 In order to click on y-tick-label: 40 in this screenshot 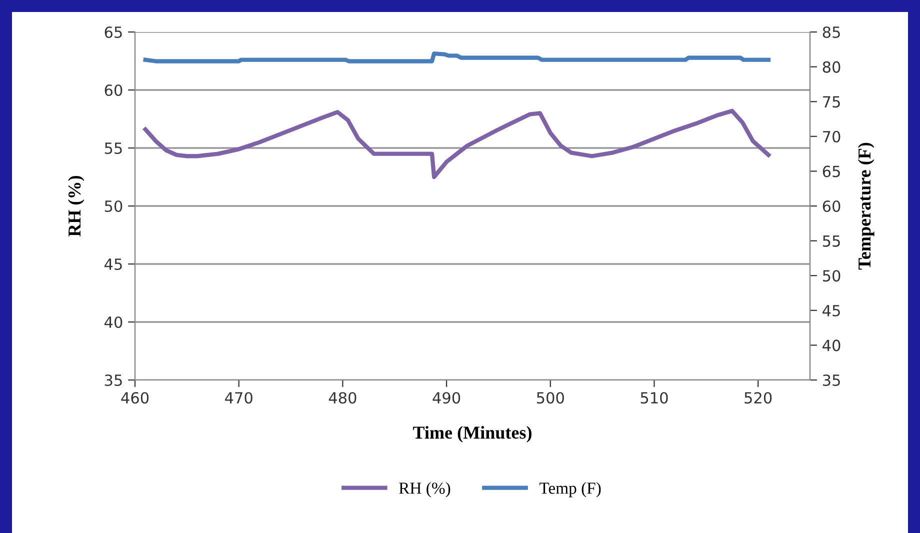, I will do `click(113, 322)`.